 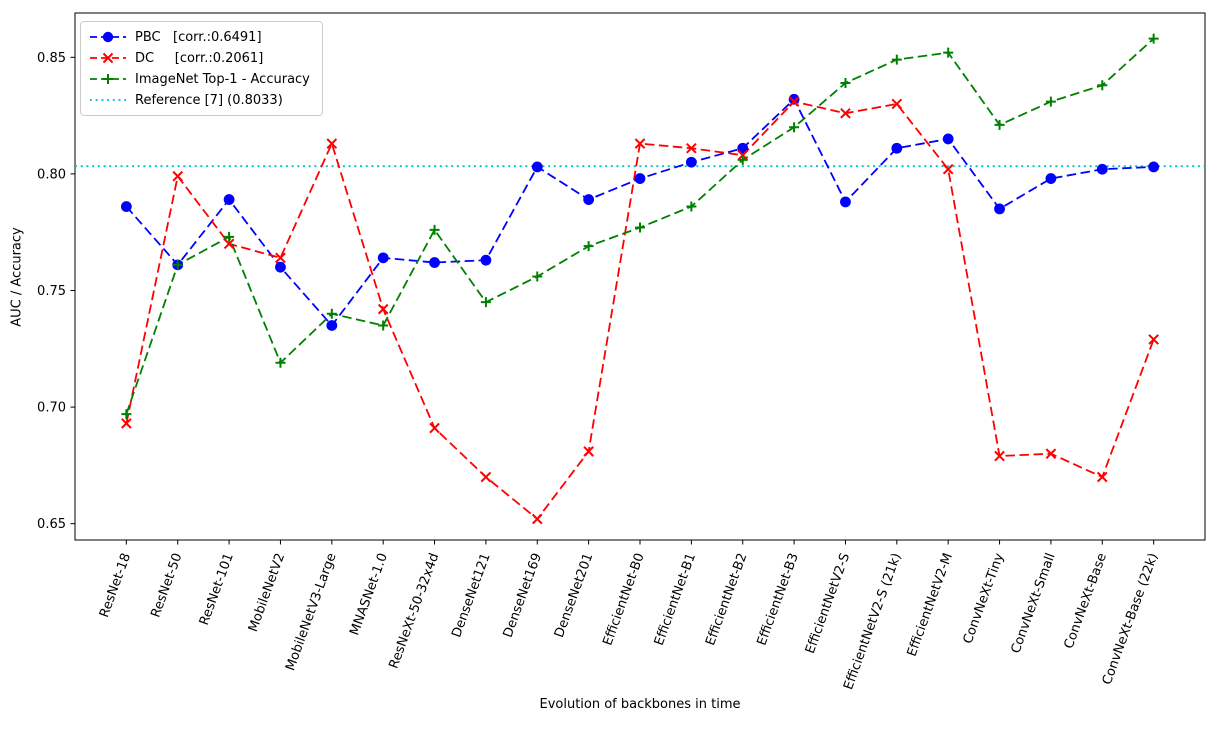 I want to click on legend-item-dc: DC [corr.:0.2061], so click(x=199, y=58).